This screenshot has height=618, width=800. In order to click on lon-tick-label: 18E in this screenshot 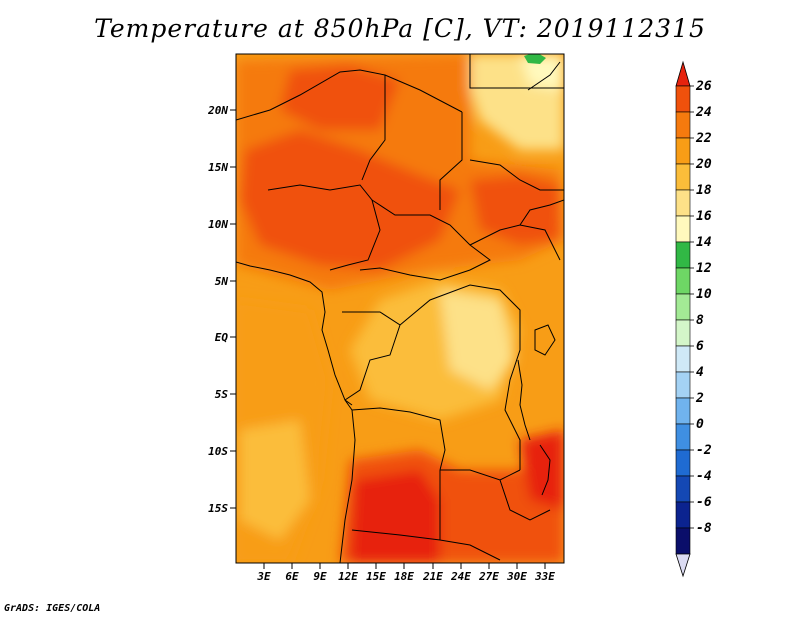, I will do `click(404, 576)`.